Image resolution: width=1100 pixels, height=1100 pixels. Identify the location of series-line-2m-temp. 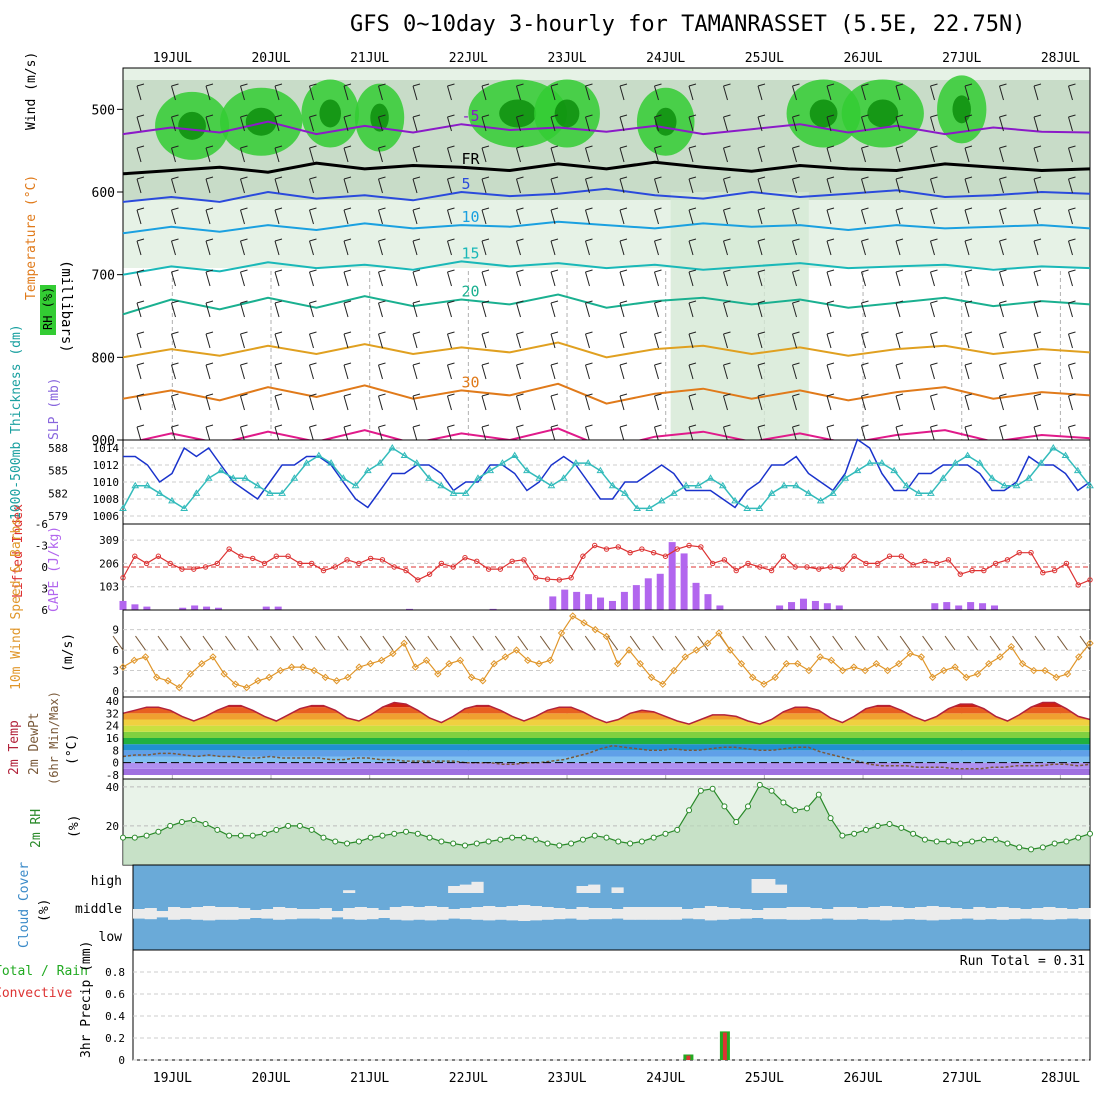
(606, 713).